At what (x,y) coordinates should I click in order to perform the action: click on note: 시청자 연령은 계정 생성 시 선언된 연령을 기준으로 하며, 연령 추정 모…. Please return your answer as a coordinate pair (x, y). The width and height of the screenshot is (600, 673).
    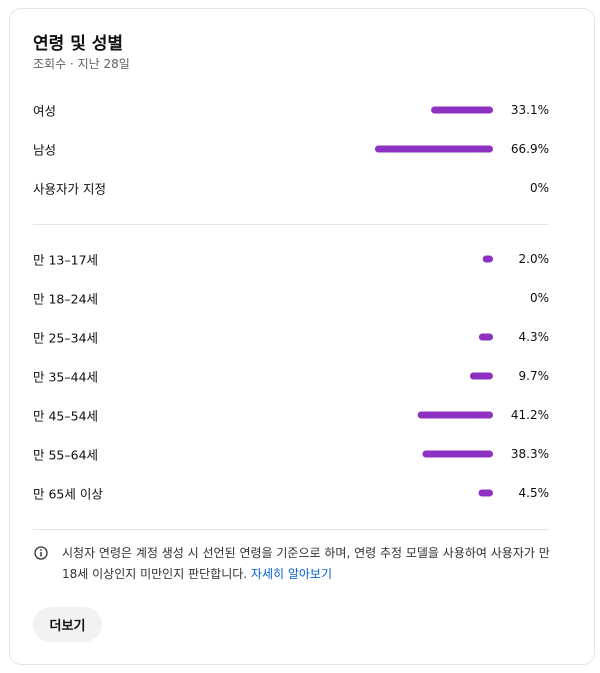
    Looking at the image, I should click on (308, 564).